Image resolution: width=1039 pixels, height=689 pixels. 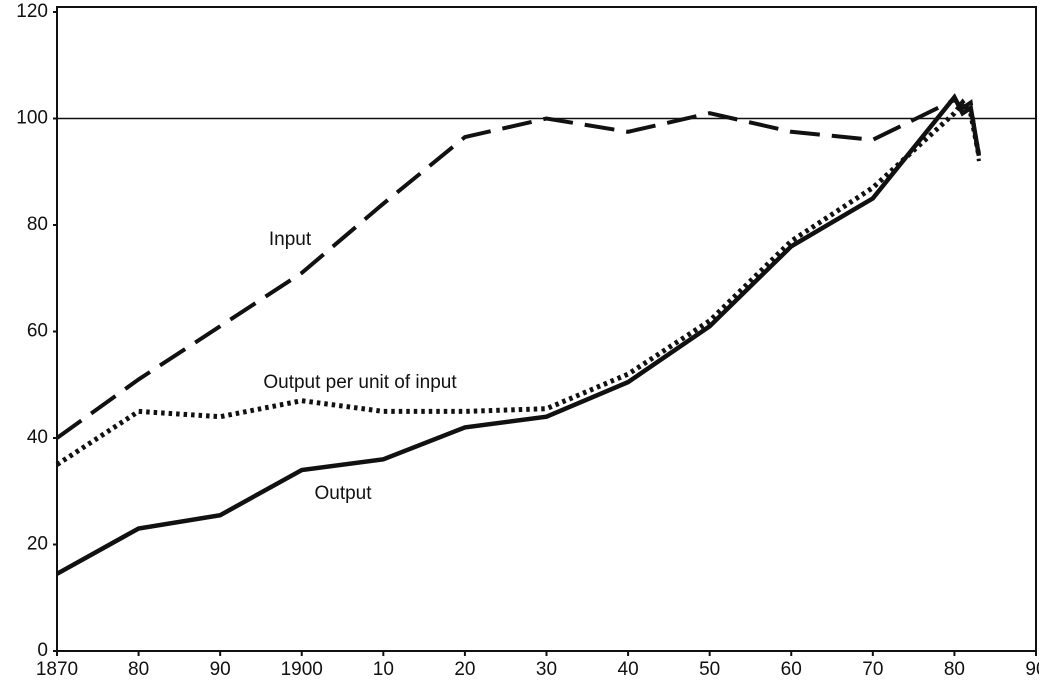 What do you see at coordinates (360, 382) in the screenshot?
I see `series-label: Output per unit of input` at bounding box center [360, 382].